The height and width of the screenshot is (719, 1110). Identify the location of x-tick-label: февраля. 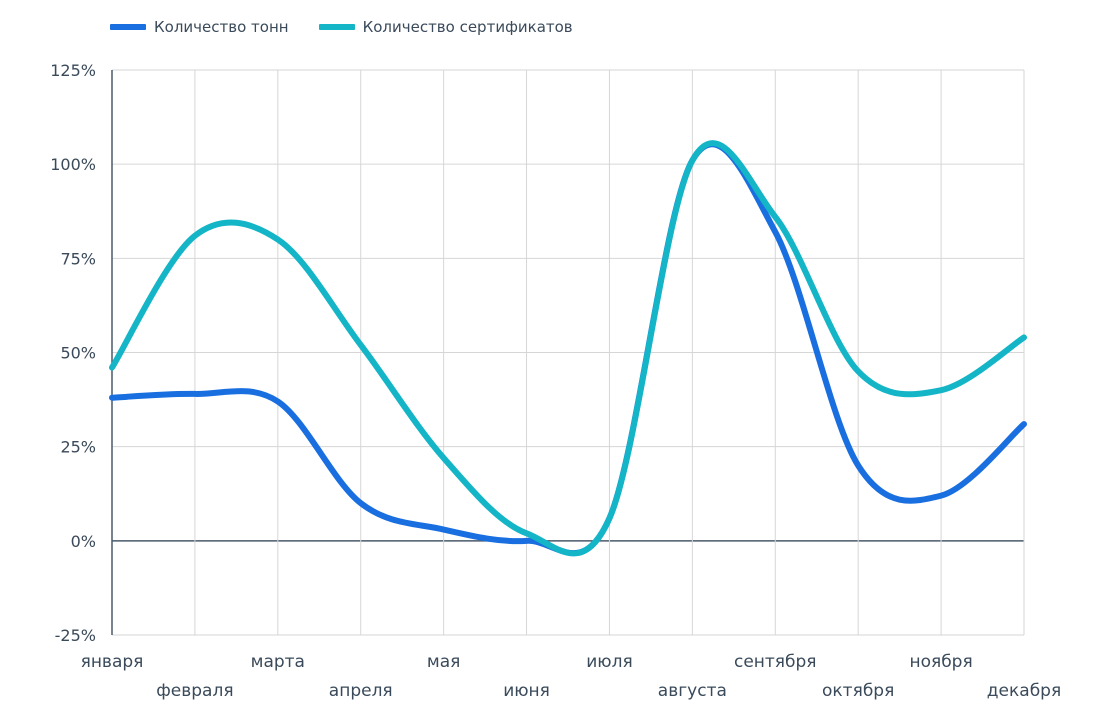
(194, 691).